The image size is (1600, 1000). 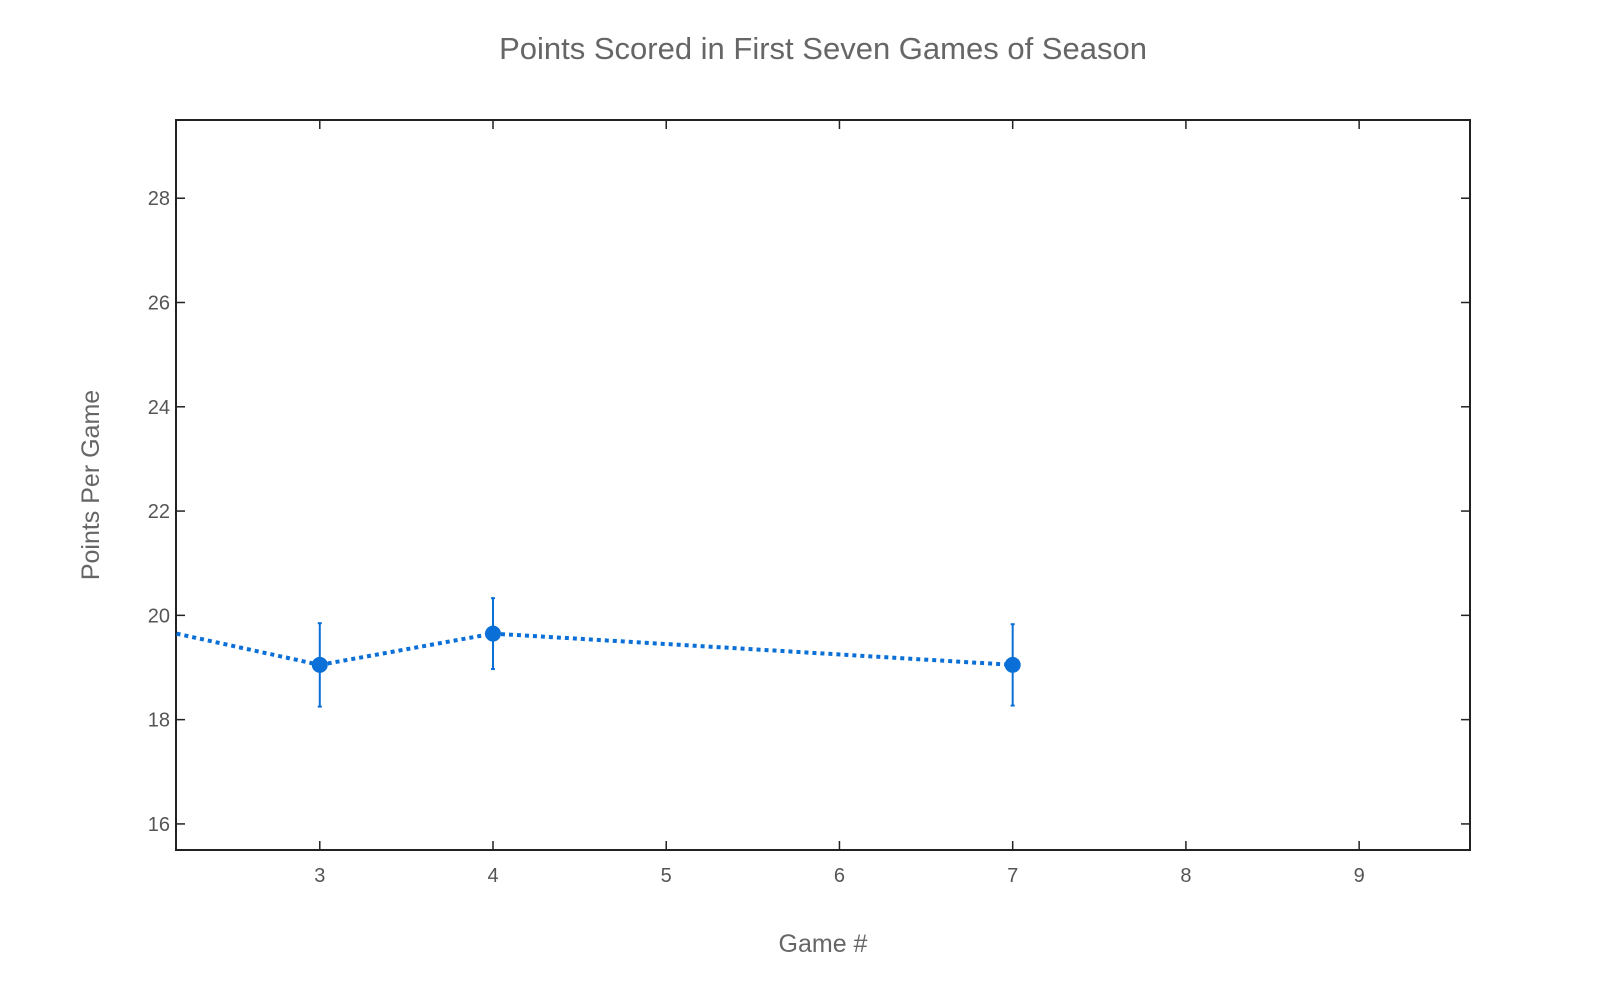 I want to click on x-tick-label: 5, so click(x=666, y=876).